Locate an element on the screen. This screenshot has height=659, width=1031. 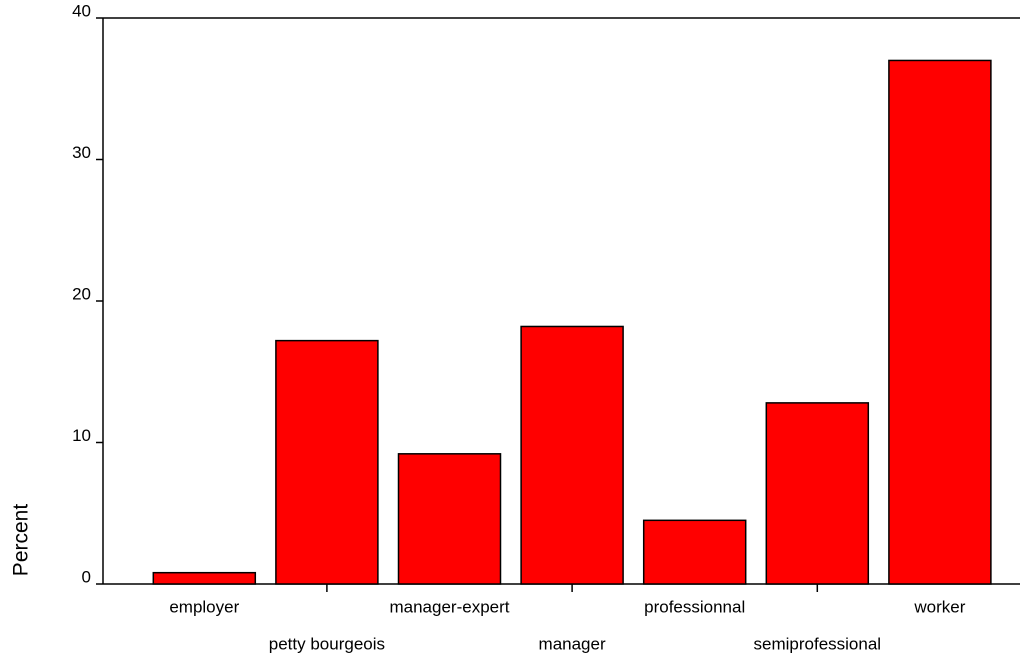
y-tick-label: 10 is located at coordinates (81, 435).